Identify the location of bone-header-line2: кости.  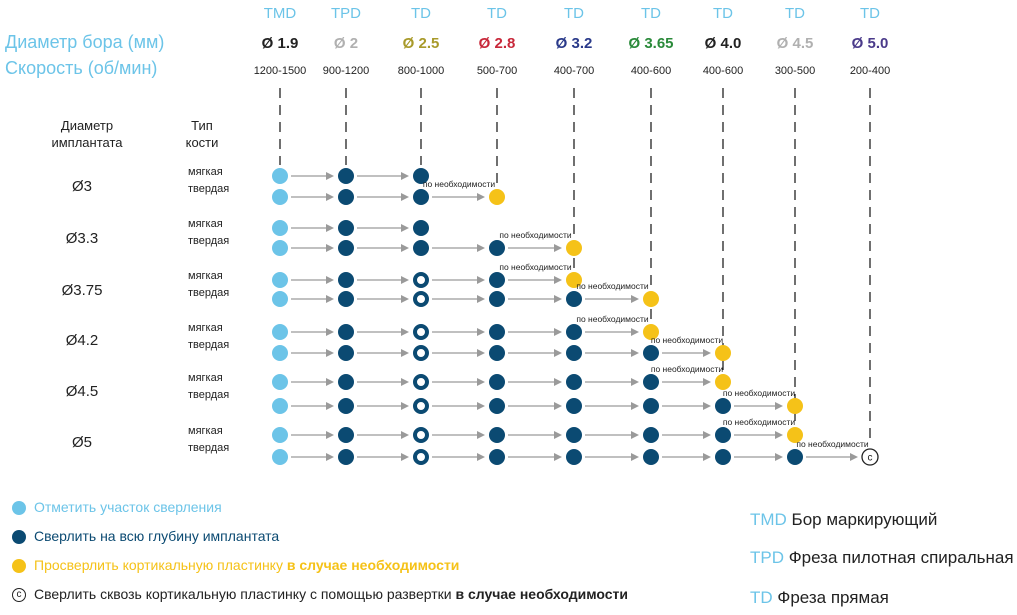
(202, 142).